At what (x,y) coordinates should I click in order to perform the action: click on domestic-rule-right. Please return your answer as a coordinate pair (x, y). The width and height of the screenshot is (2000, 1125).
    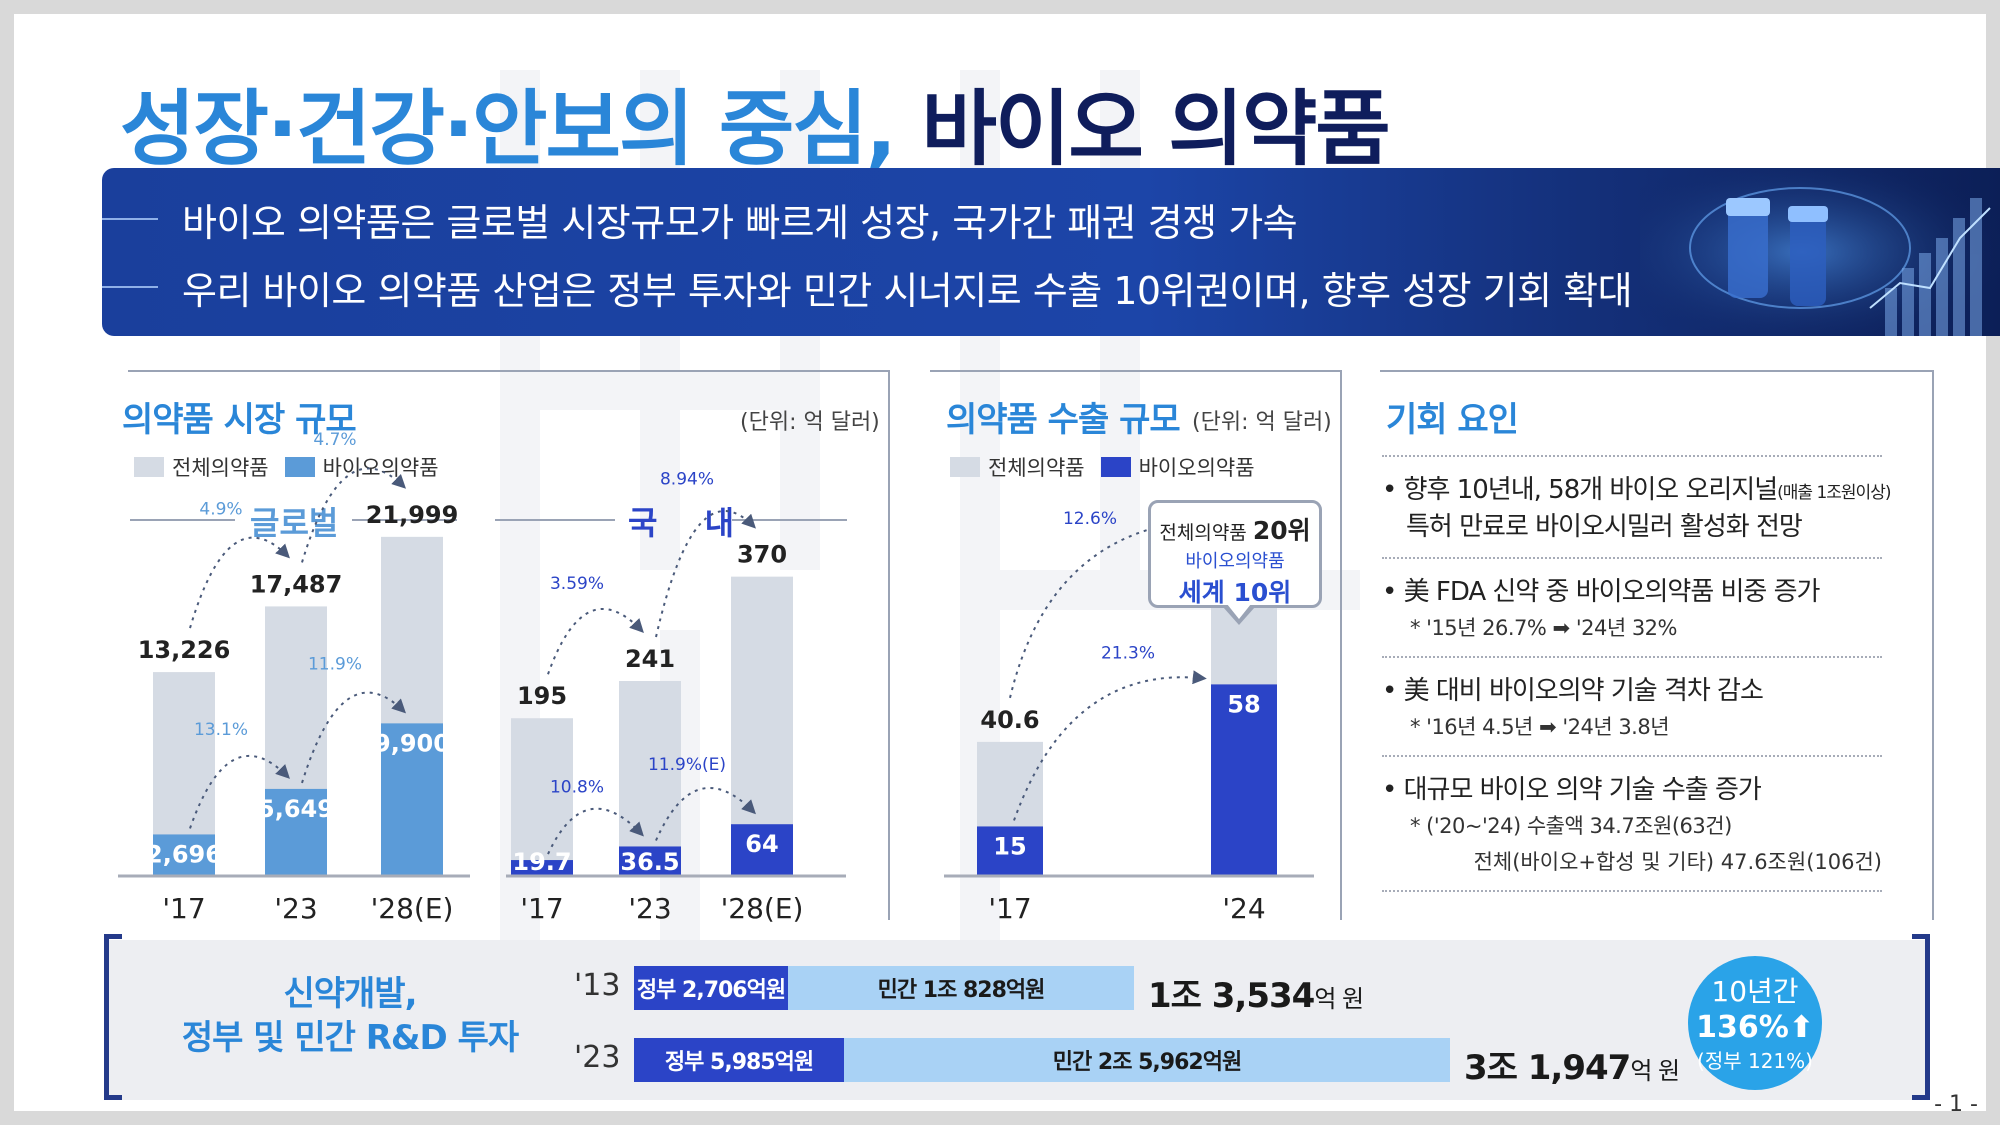
    Looking at the image, I should click on (789, 520).